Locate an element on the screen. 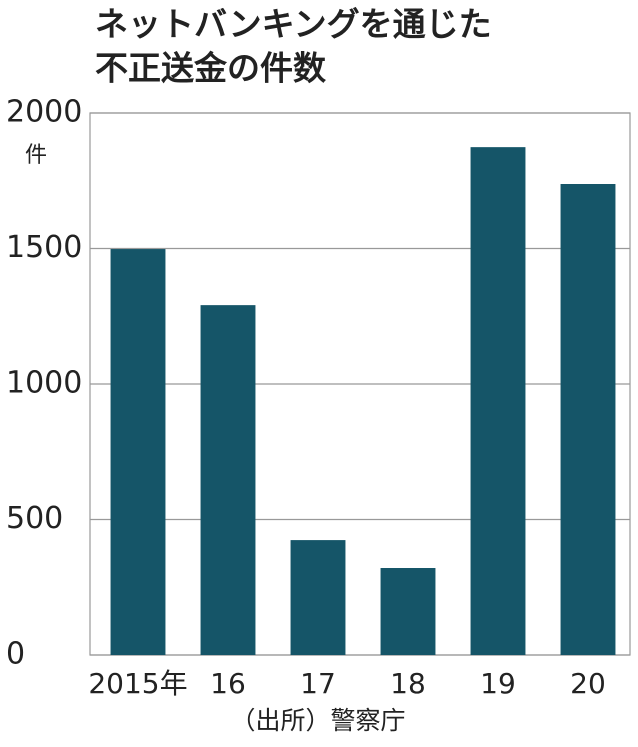 This screenshot has height=747, width=638. unit-label: 件 is located at coordinates (36, 155).